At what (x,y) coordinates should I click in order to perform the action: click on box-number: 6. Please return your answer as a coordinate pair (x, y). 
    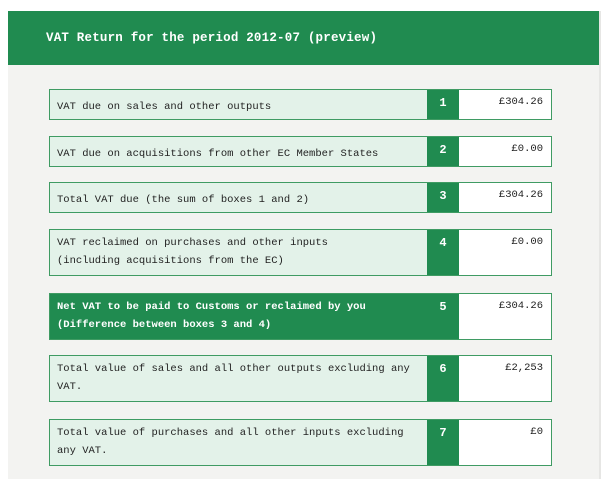
    Looking at the image, I should click on (443, 378).